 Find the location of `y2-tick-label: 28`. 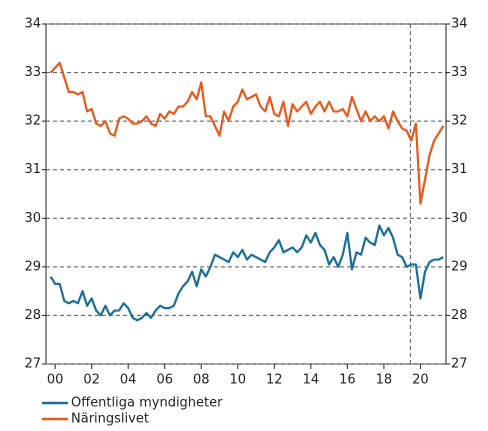

y2-tick-label: 28 is located at coordinates (459, 315).